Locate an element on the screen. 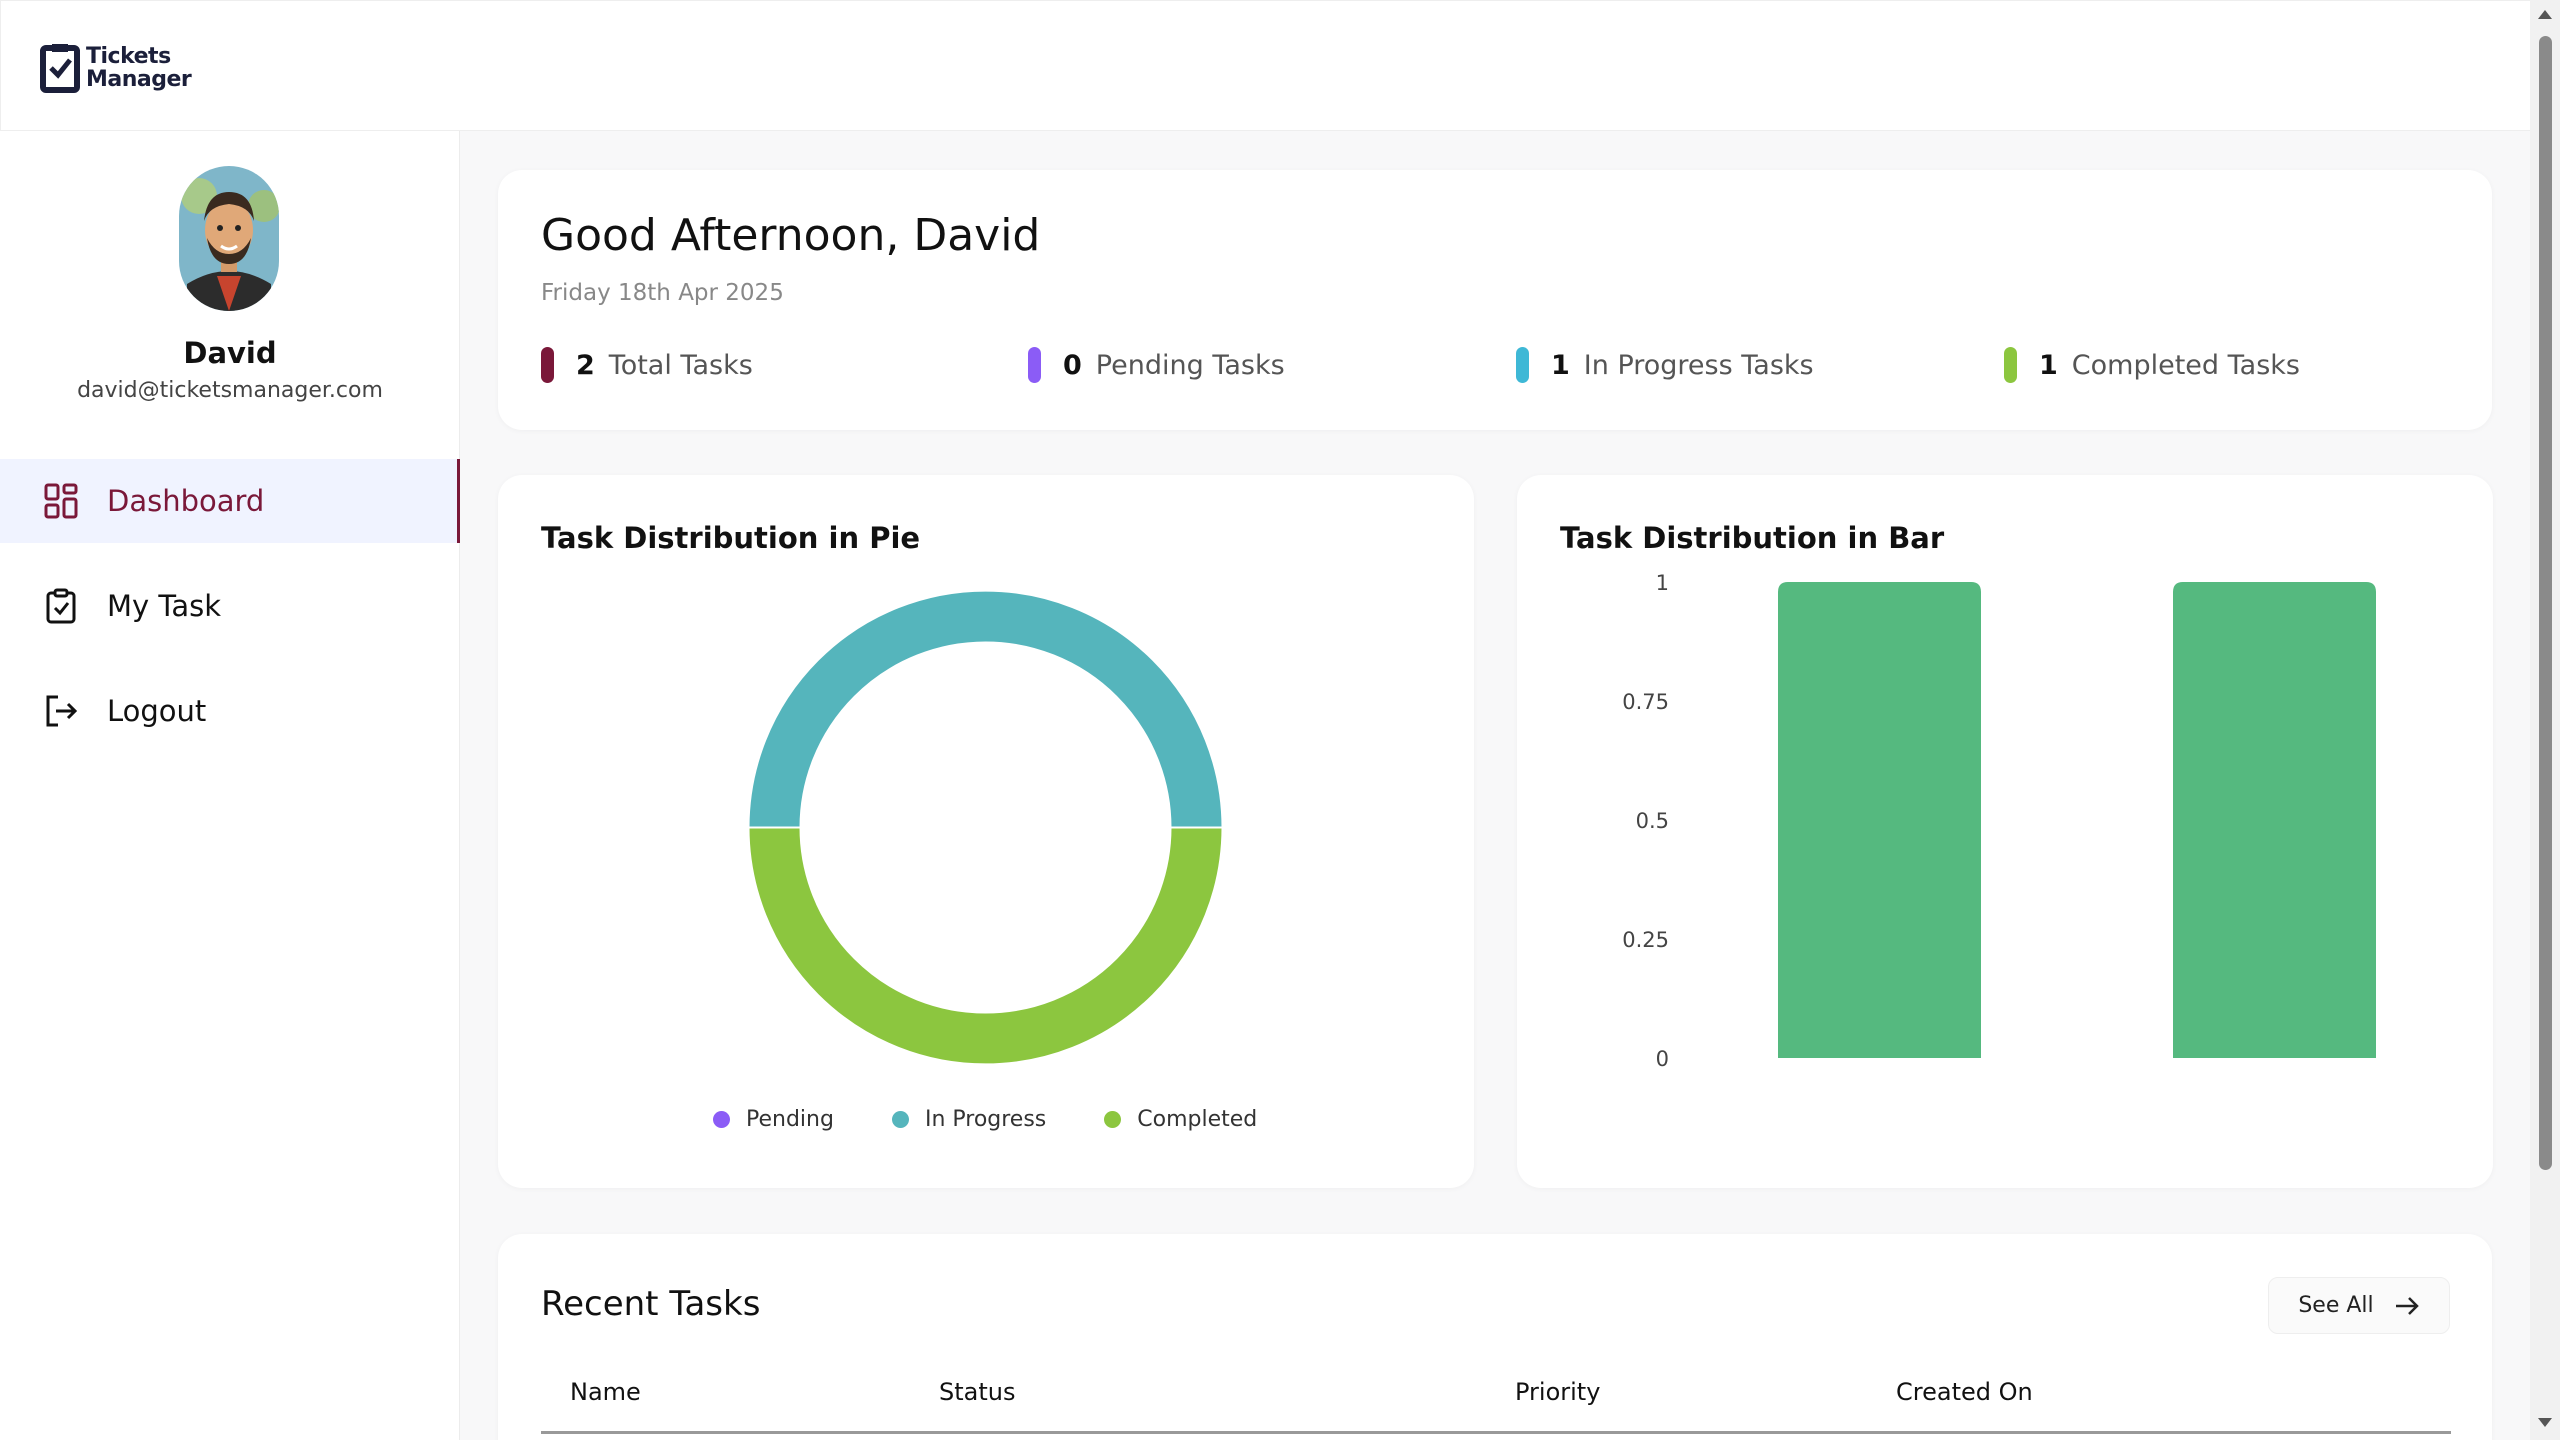 The image size is (2560, 1440). logo-checkmark-icon is located at coordinates (60, 68).